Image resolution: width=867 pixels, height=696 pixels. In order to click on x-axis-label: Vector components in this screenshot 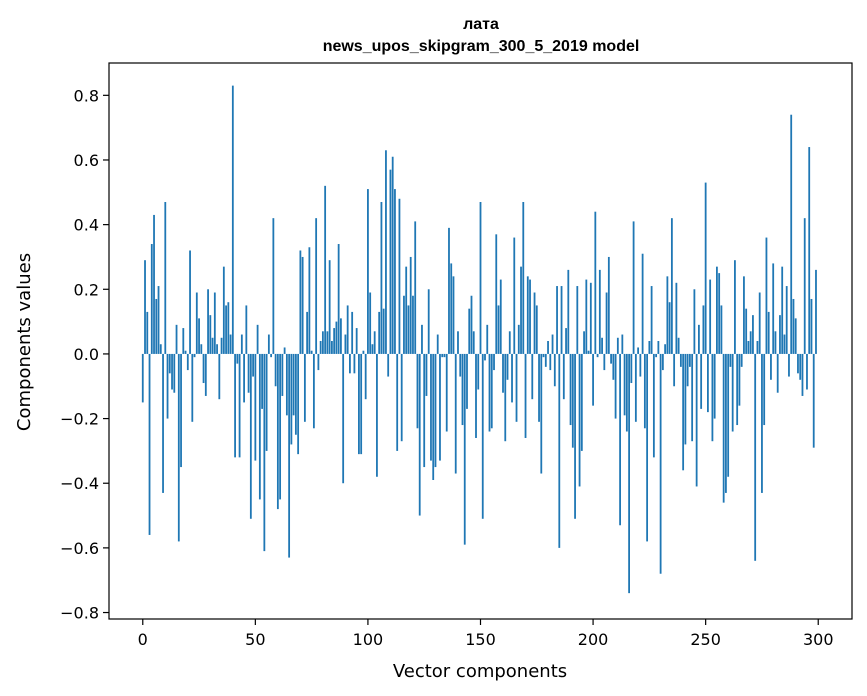, I will do `click(480, 671)`.